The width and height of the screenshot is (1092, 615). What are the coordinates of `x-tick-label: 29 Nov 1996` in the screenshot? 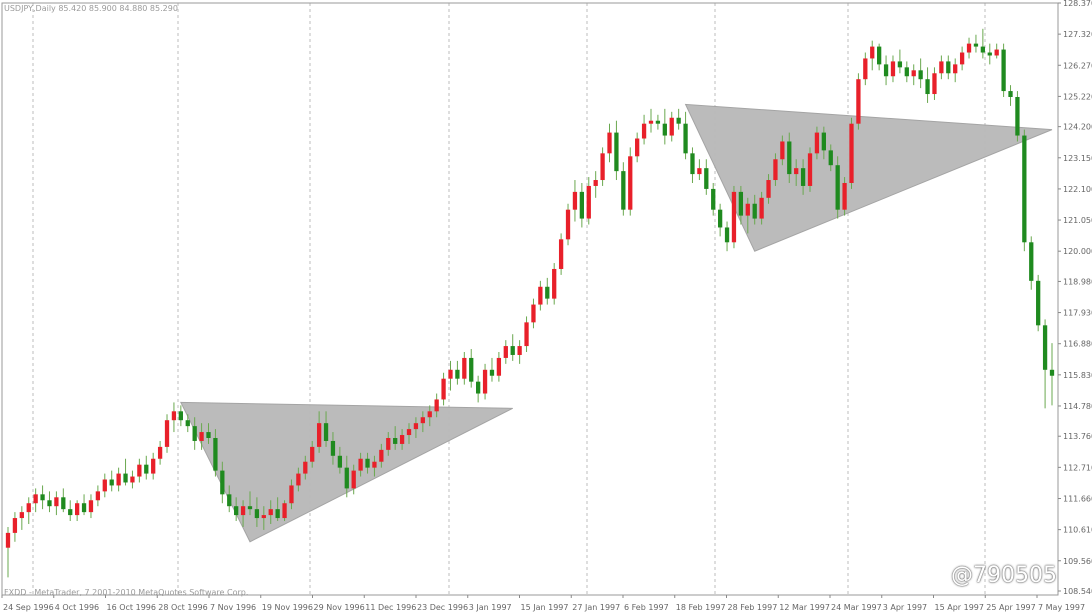 It's located at (339, 607).